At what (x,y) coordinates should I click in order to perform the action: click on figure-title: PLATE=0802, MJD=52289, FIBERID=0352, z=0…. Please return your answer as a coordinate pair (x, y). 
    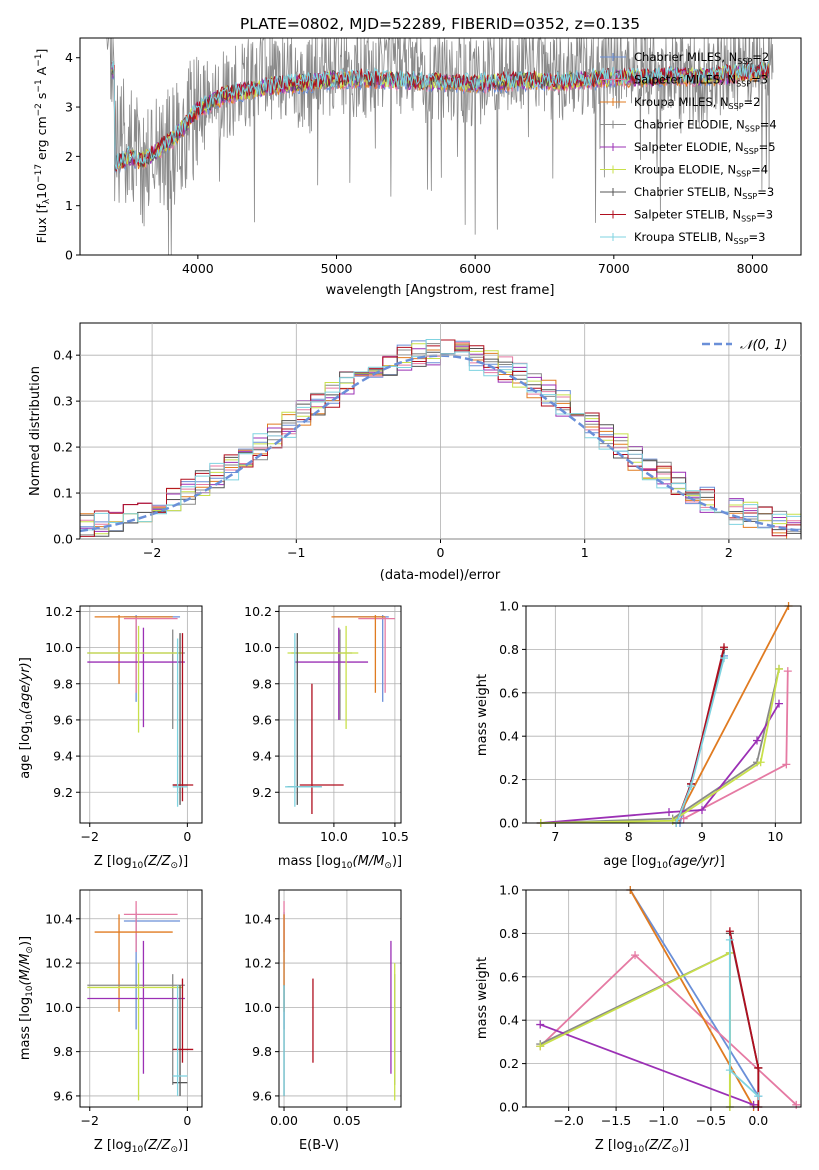
    Looking at the image, I should click on (440, 24).